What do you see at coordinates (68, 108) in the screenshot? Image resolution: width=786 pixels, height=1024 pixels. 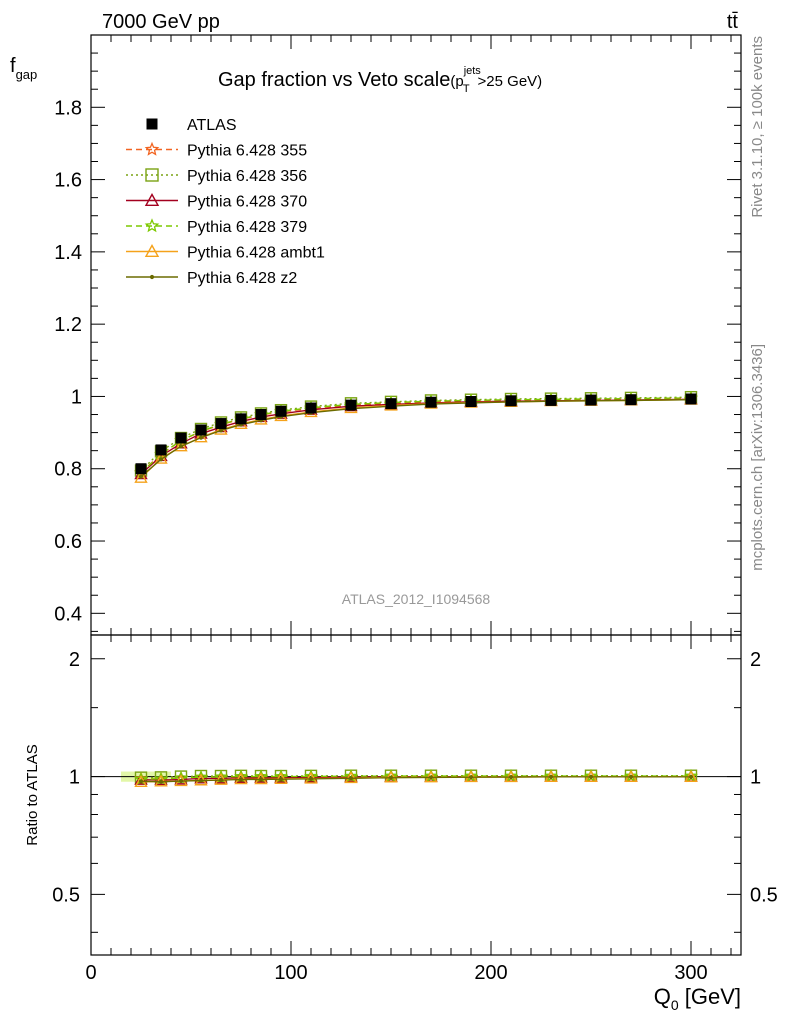 I see `y-tick-label: 1.8` at bounding box center [68, 108].